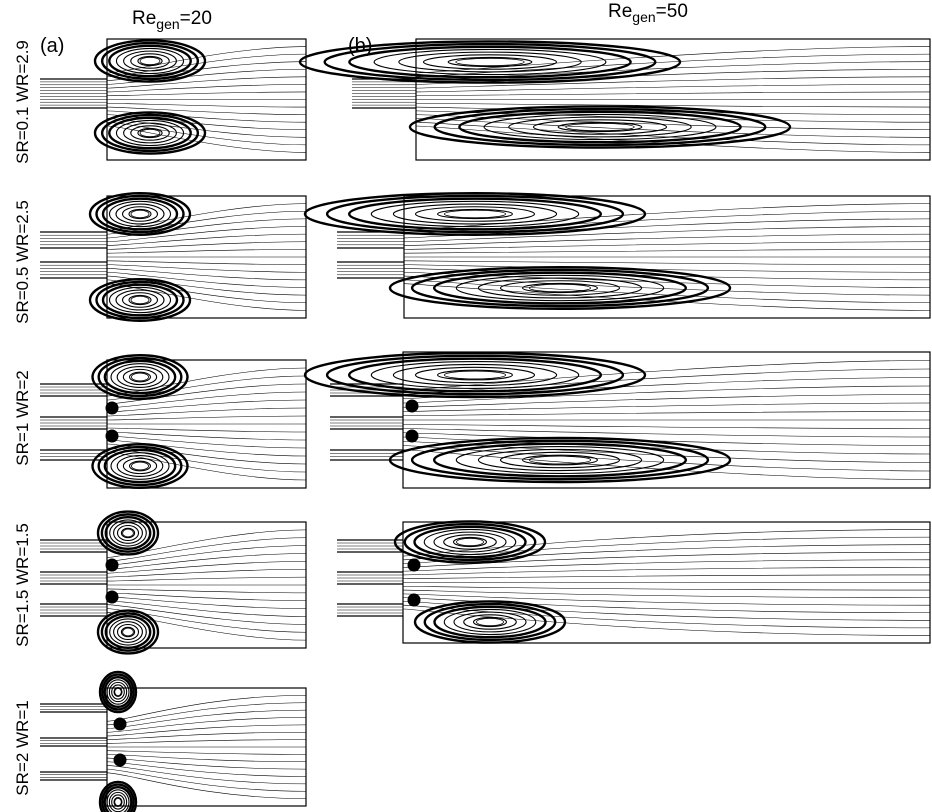 The width and height of the screenshot is (932, 812). What do you see at coordinates (196, 18) in the screenshot?
I see `re-value: =20` at bounding box center [196, 18].